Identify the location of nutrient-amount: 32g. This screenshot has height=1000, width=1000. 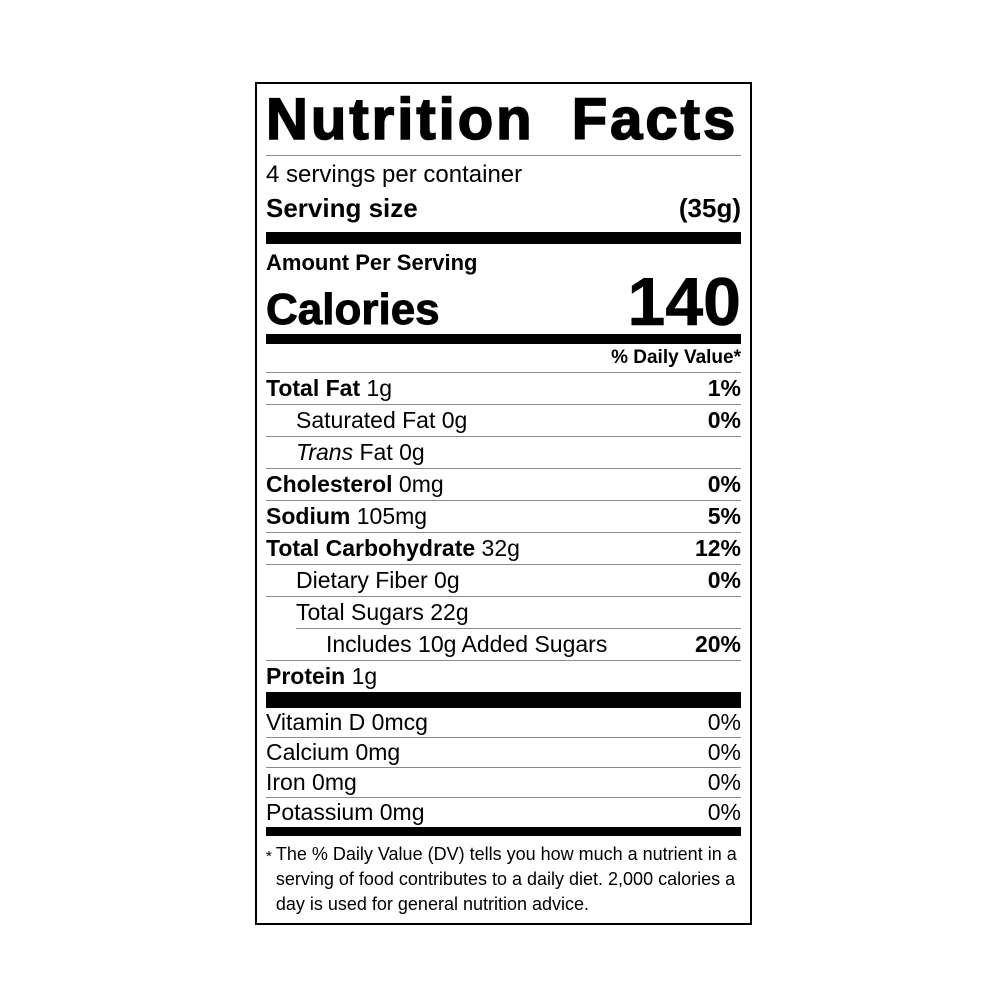
(497, 548).